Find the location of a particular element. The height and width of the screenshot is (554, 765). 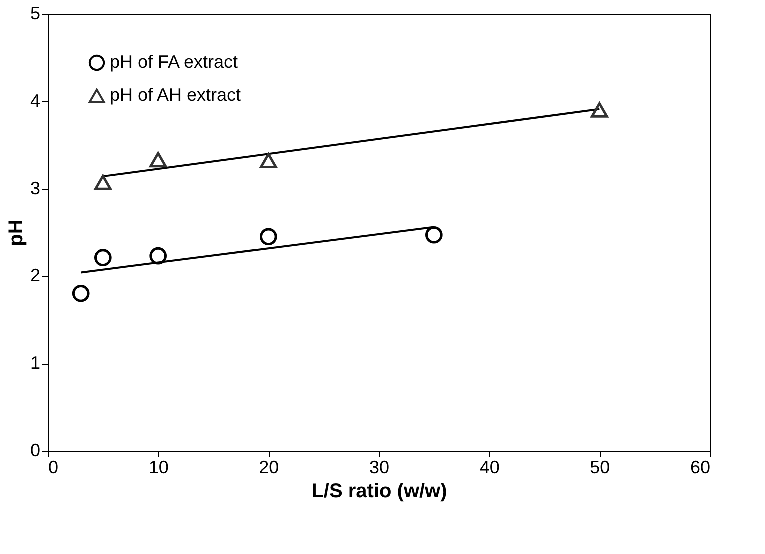

x-tick-label: 40 is located at coordinates (490, 468).